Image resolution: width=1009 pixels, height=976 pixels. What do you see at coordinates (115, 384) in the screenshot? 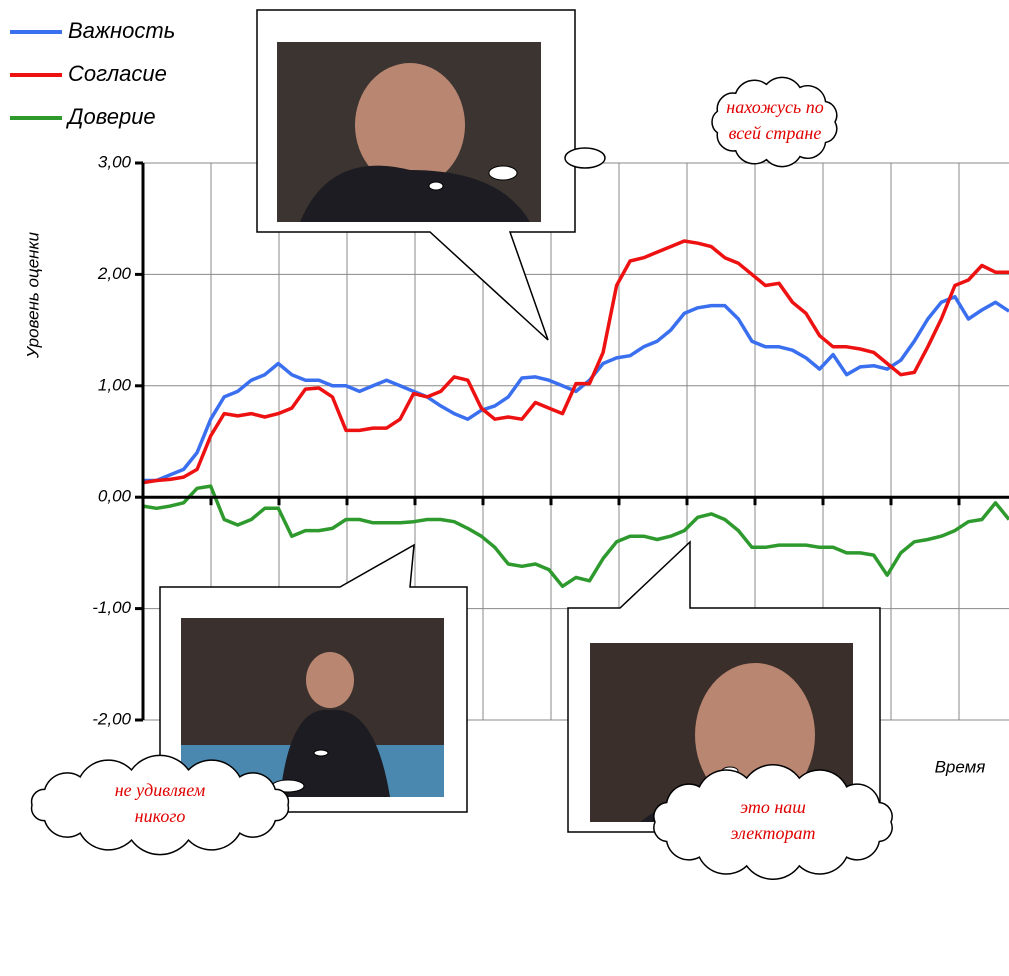
I see `y-tick-label: 1,00` at bounding box center [115, 384].